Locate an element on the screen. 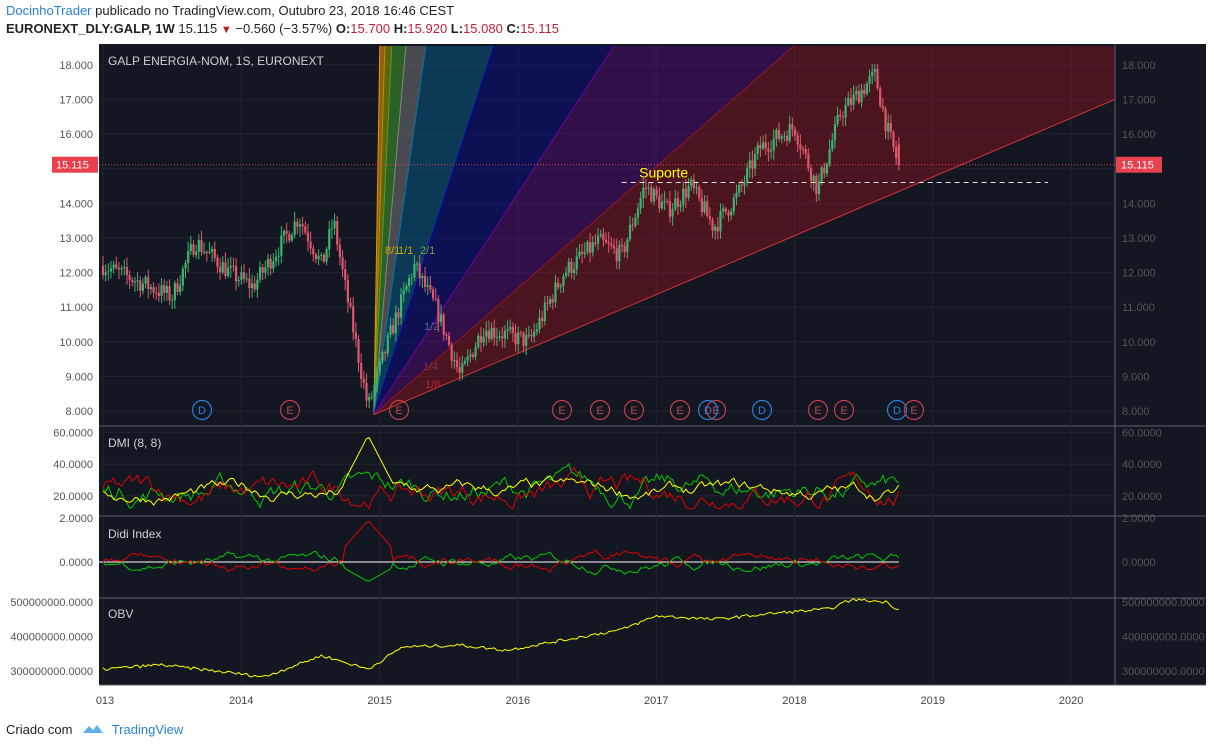 This screenshot has height=748, width=1214. y-tick-label-right: 11.000 is located at coordinates (1138, 308).